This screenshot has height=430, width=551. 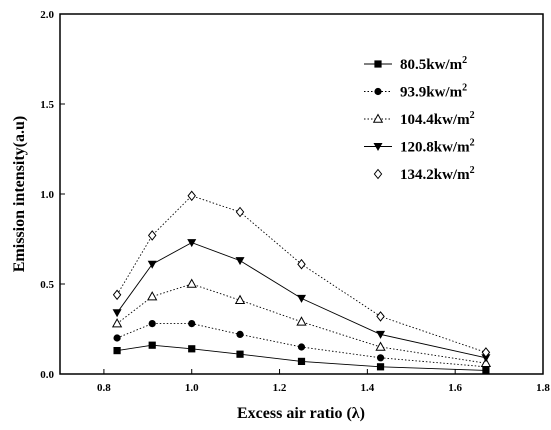 What do you see at coordinates (19, 194) in the screenshot?
I see `y-axis-title: Emission intensity(a.u)` at bounding box center [19, 194].